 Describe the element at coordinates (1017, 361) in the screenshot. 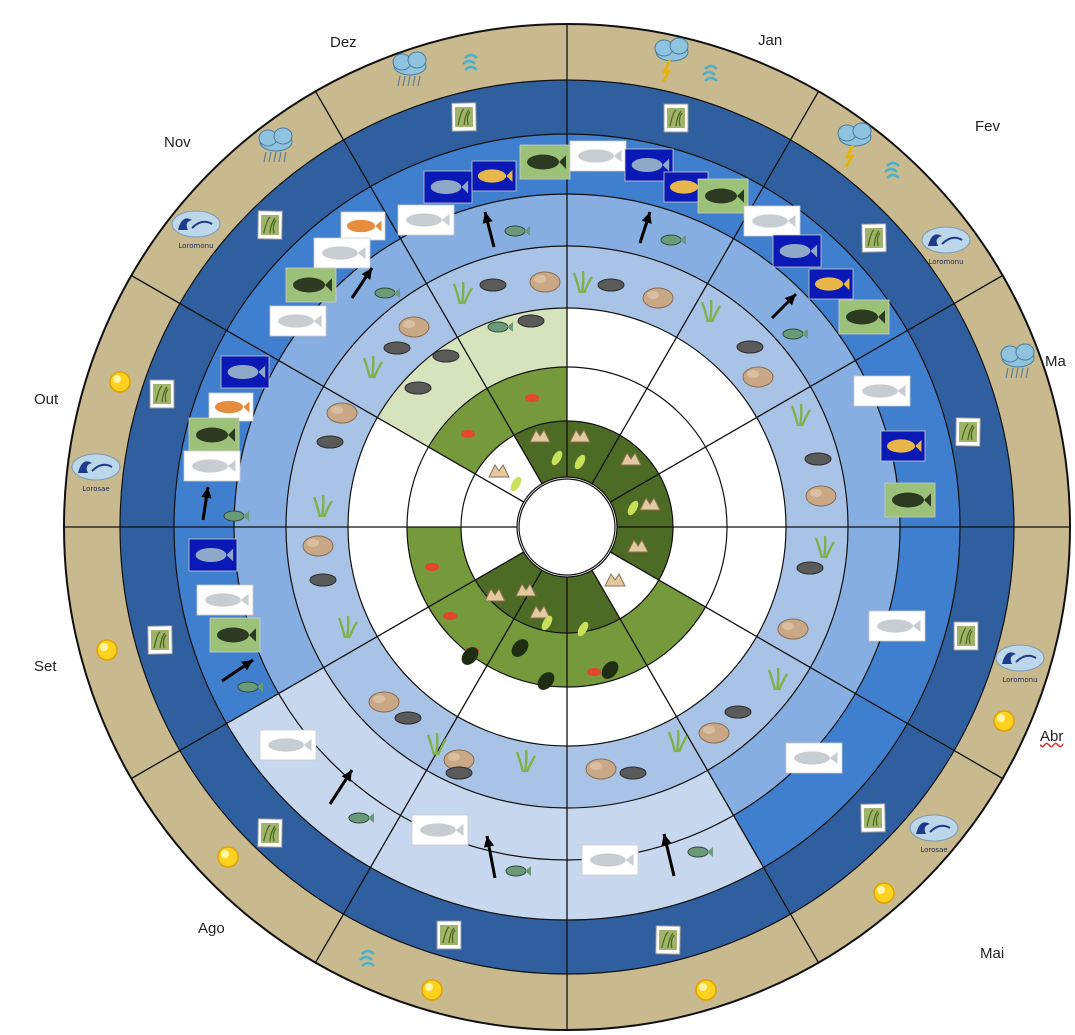

I see `rain-cloud-icon` at that location.